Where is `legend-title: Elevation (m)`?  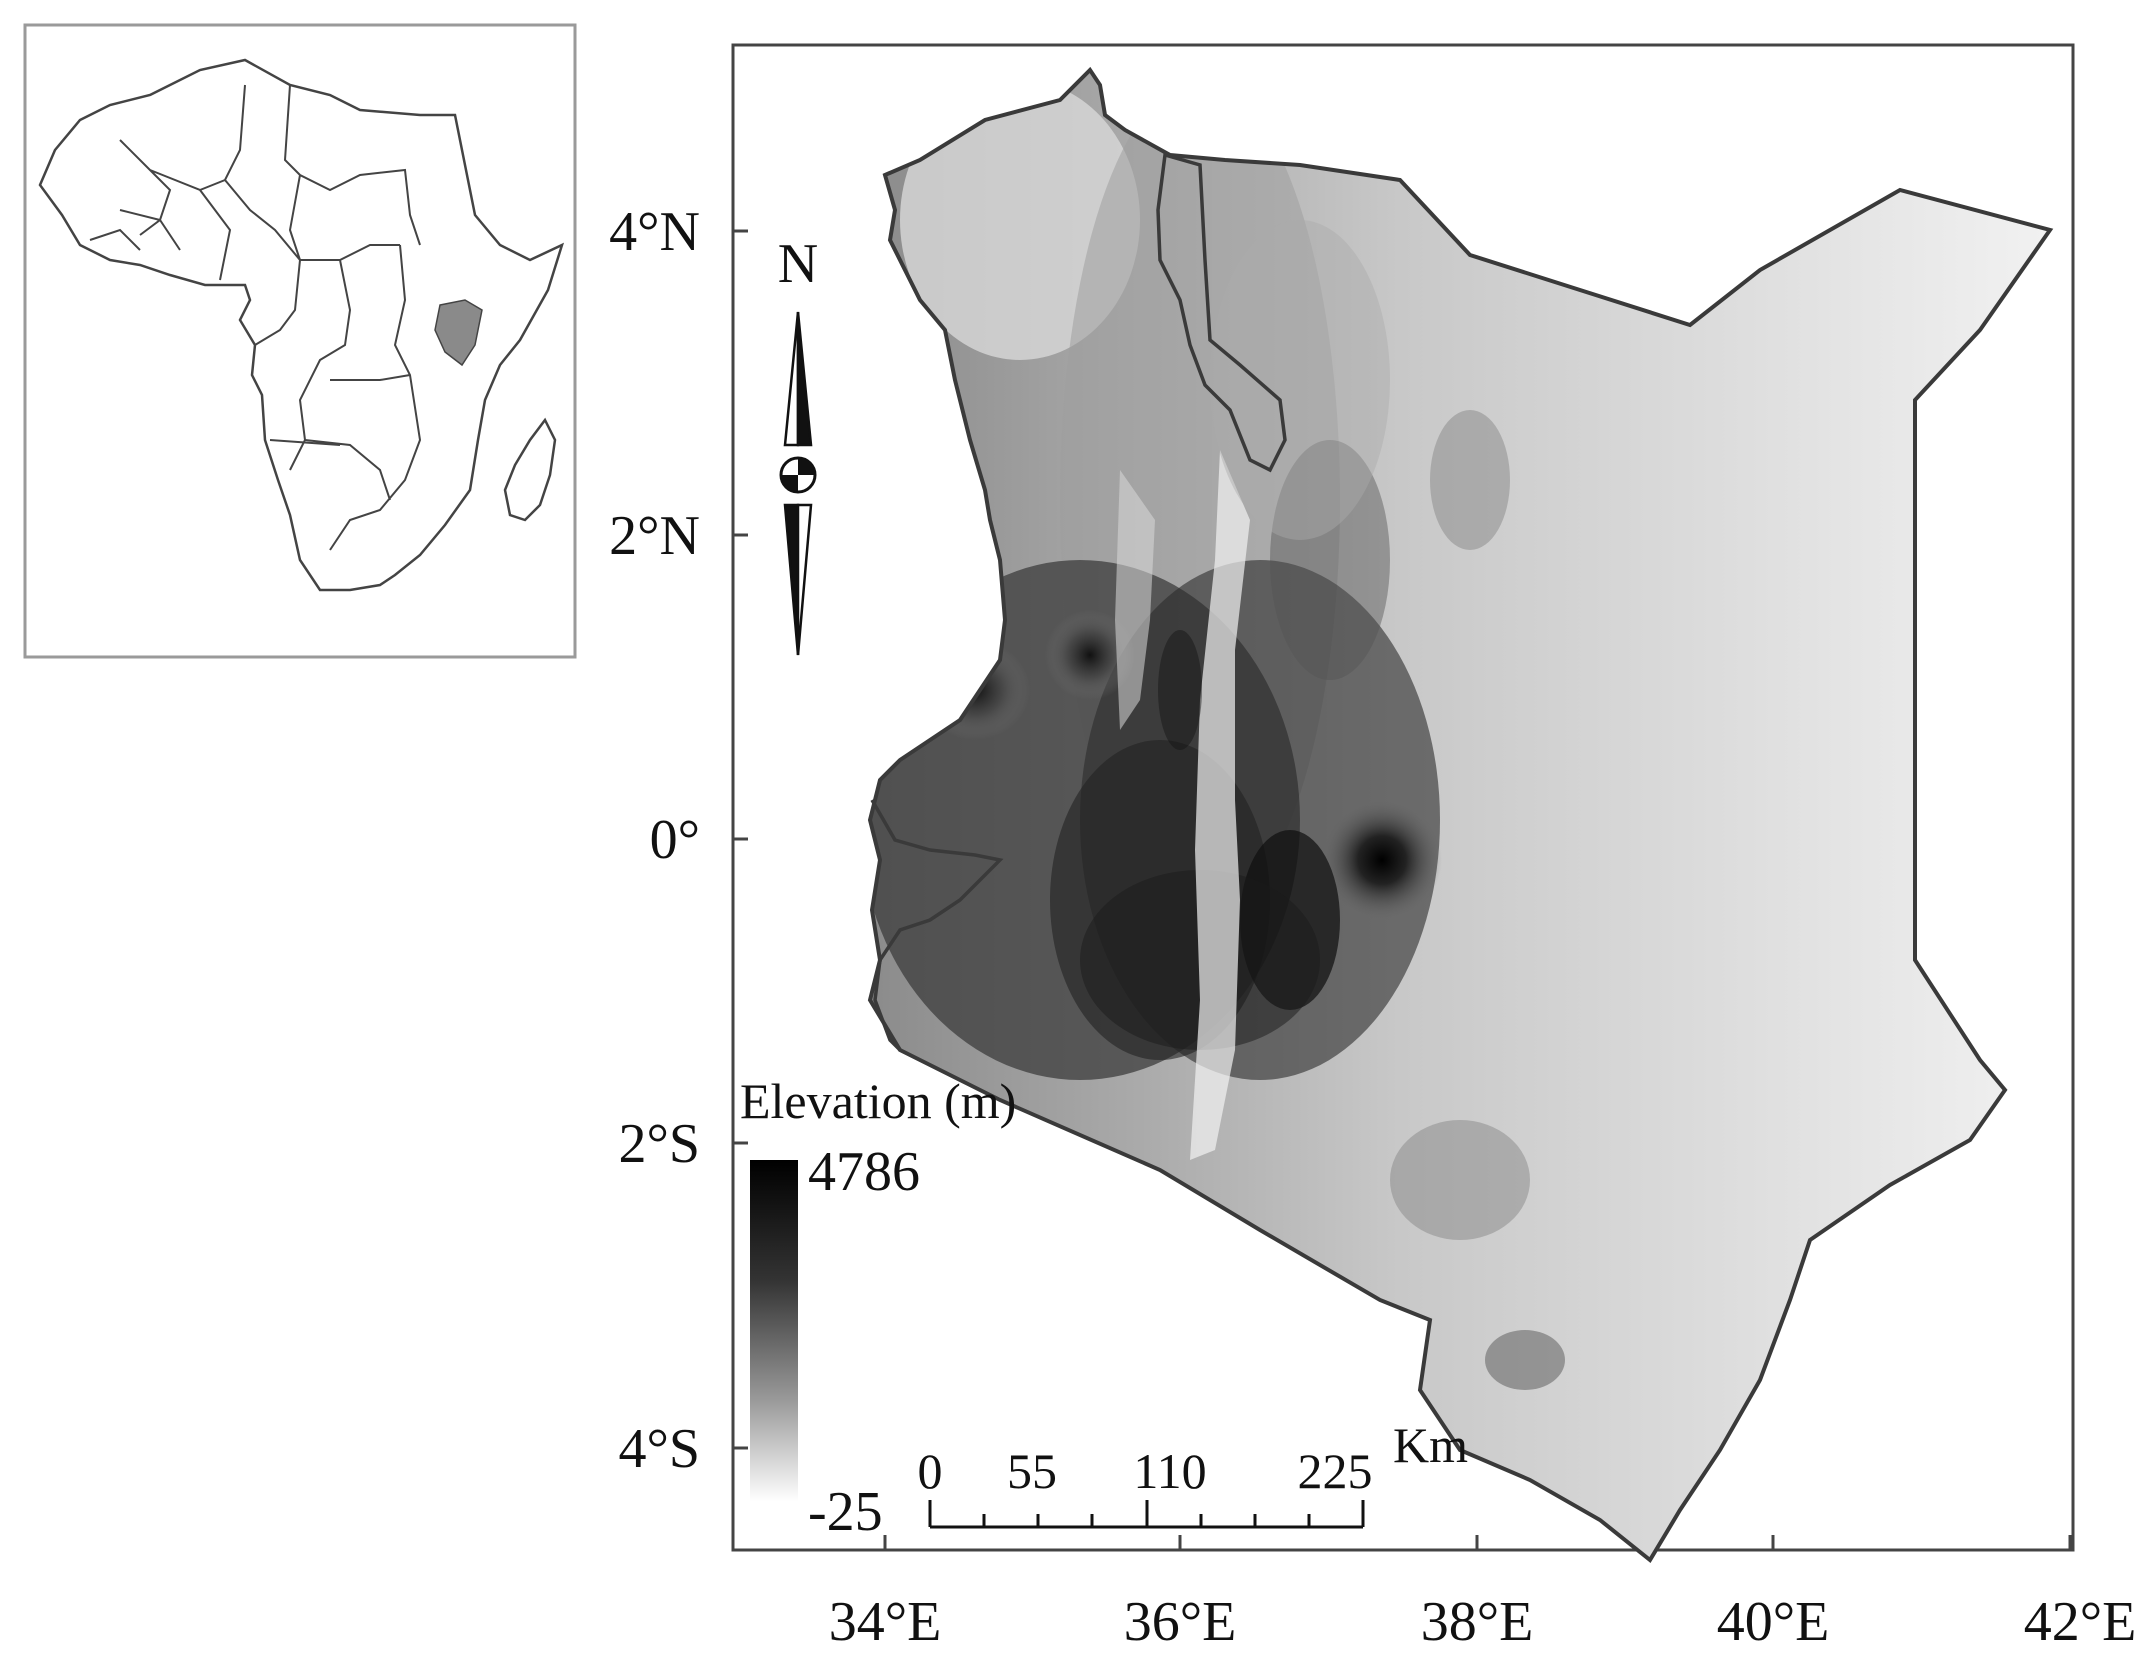 legend-title: Elevation (m) is located at coordinates (878, 1101).